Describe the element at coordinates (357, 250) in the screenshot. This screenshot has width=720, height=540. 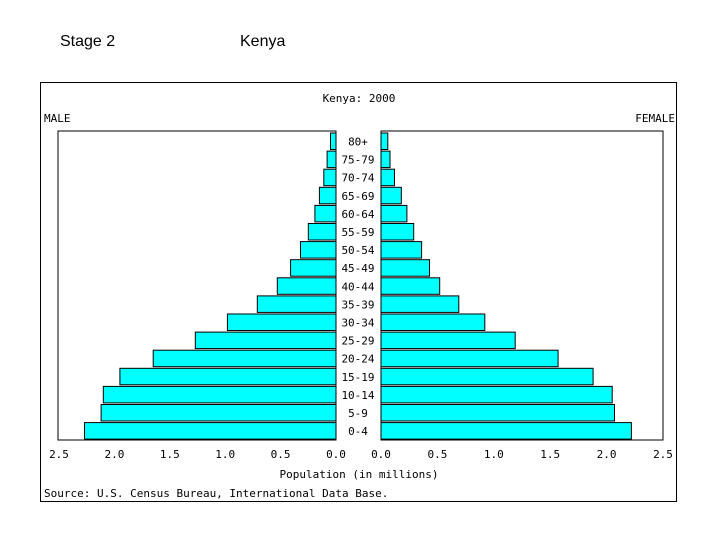
I see `age-group-label: 50-54` at that location.